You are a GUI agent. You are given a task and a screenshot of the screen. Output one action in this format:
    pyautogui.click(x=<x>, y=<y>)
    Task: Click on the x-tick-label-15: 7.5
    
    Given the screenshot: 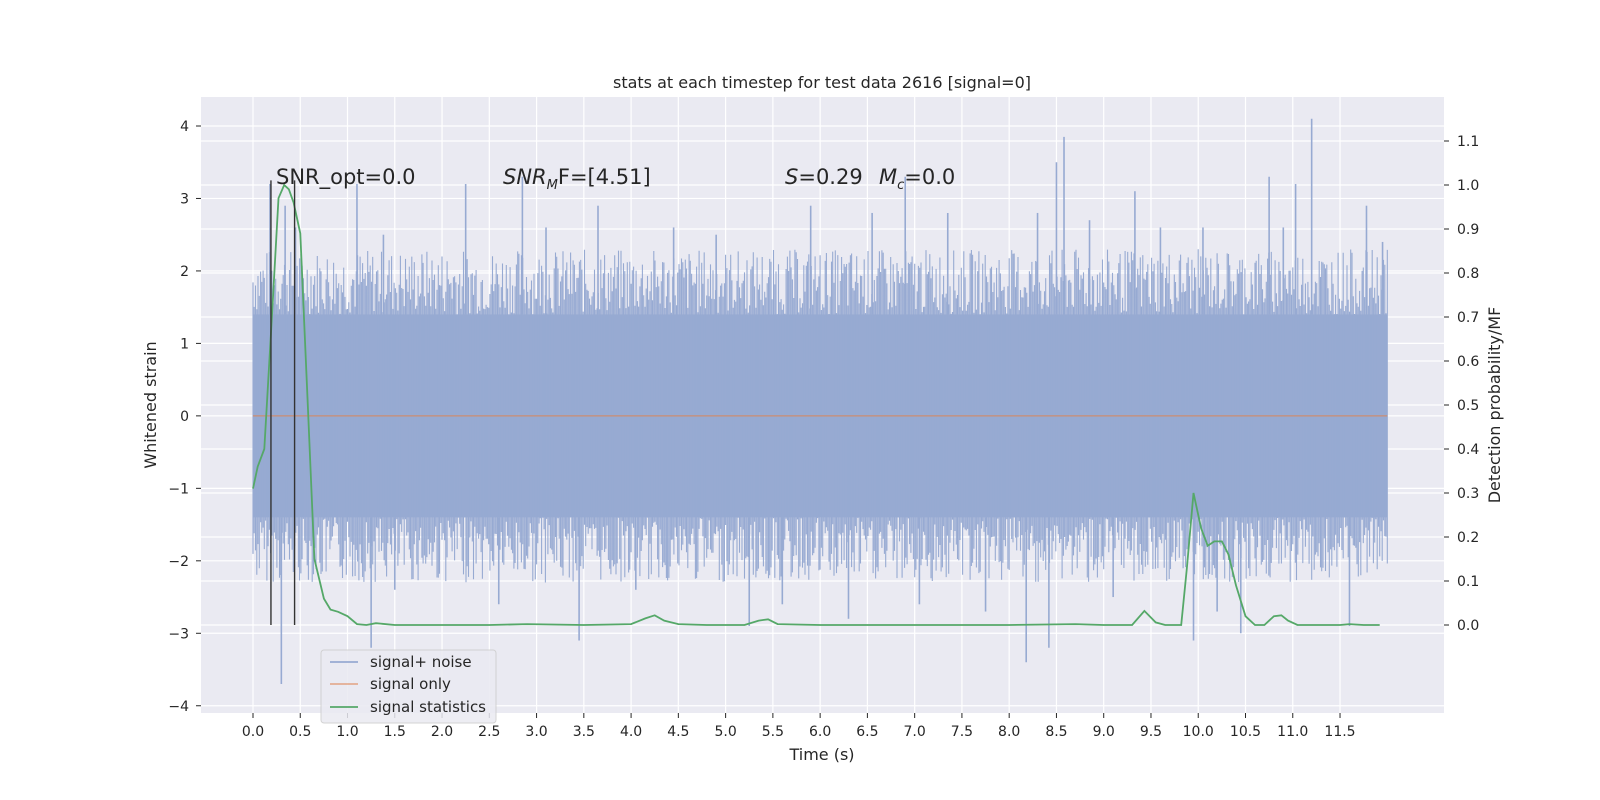 What is the action you would take?
    pyautogui.click(x=962, y=732)
    